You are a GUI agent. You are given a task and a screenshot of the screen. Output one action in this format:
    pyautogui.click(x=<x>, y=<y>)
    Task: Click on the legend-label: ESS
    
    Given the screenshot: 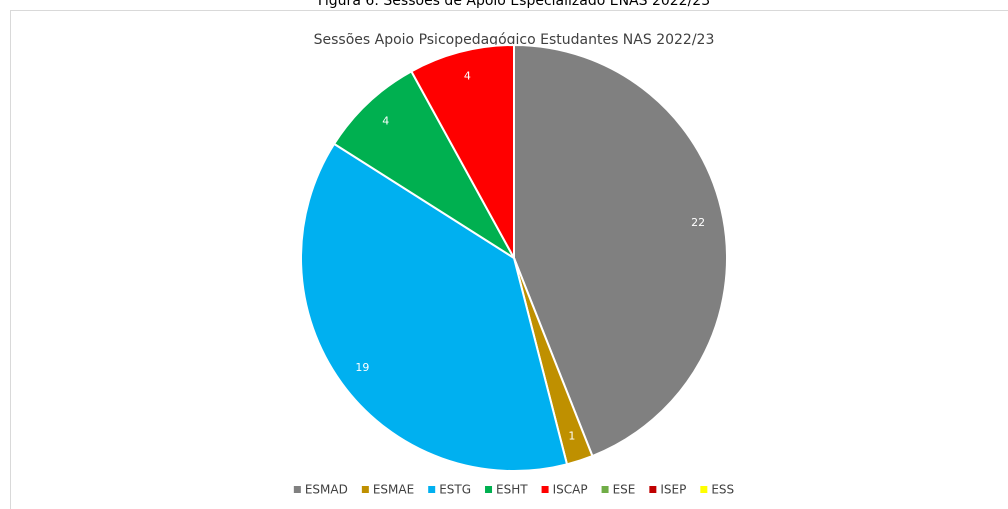 What is the action you would take?
    pyautogui.click(x=722, y=490)
    